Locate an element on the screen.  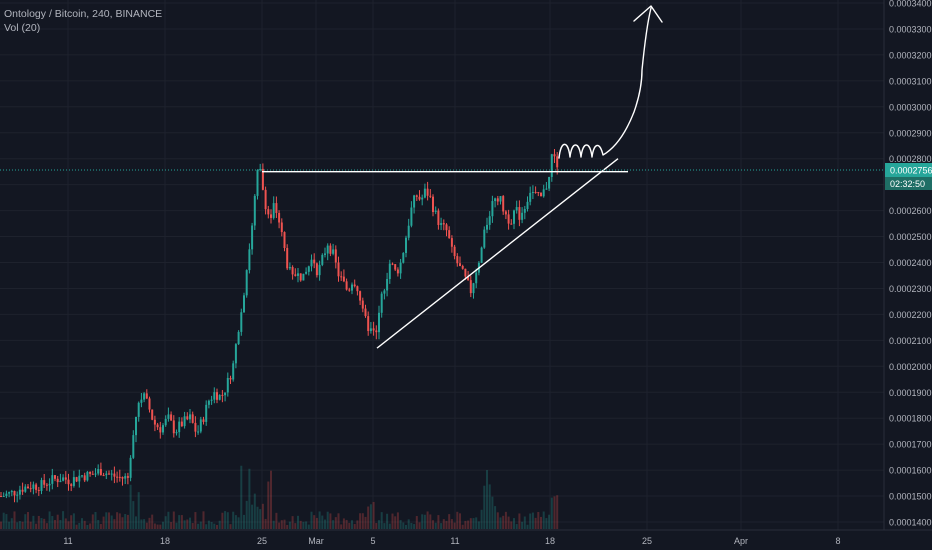
time-axis: 11 18 25 Mar 5 11 18 25 Apr 8 is located at coordinates (451, 541).